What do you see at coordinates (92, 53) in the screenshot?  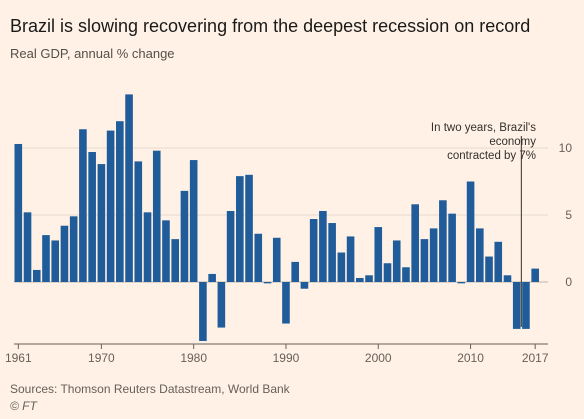 I see `chart-subtitle: Real GDP, annual % change` at bounding box center [92, 53].